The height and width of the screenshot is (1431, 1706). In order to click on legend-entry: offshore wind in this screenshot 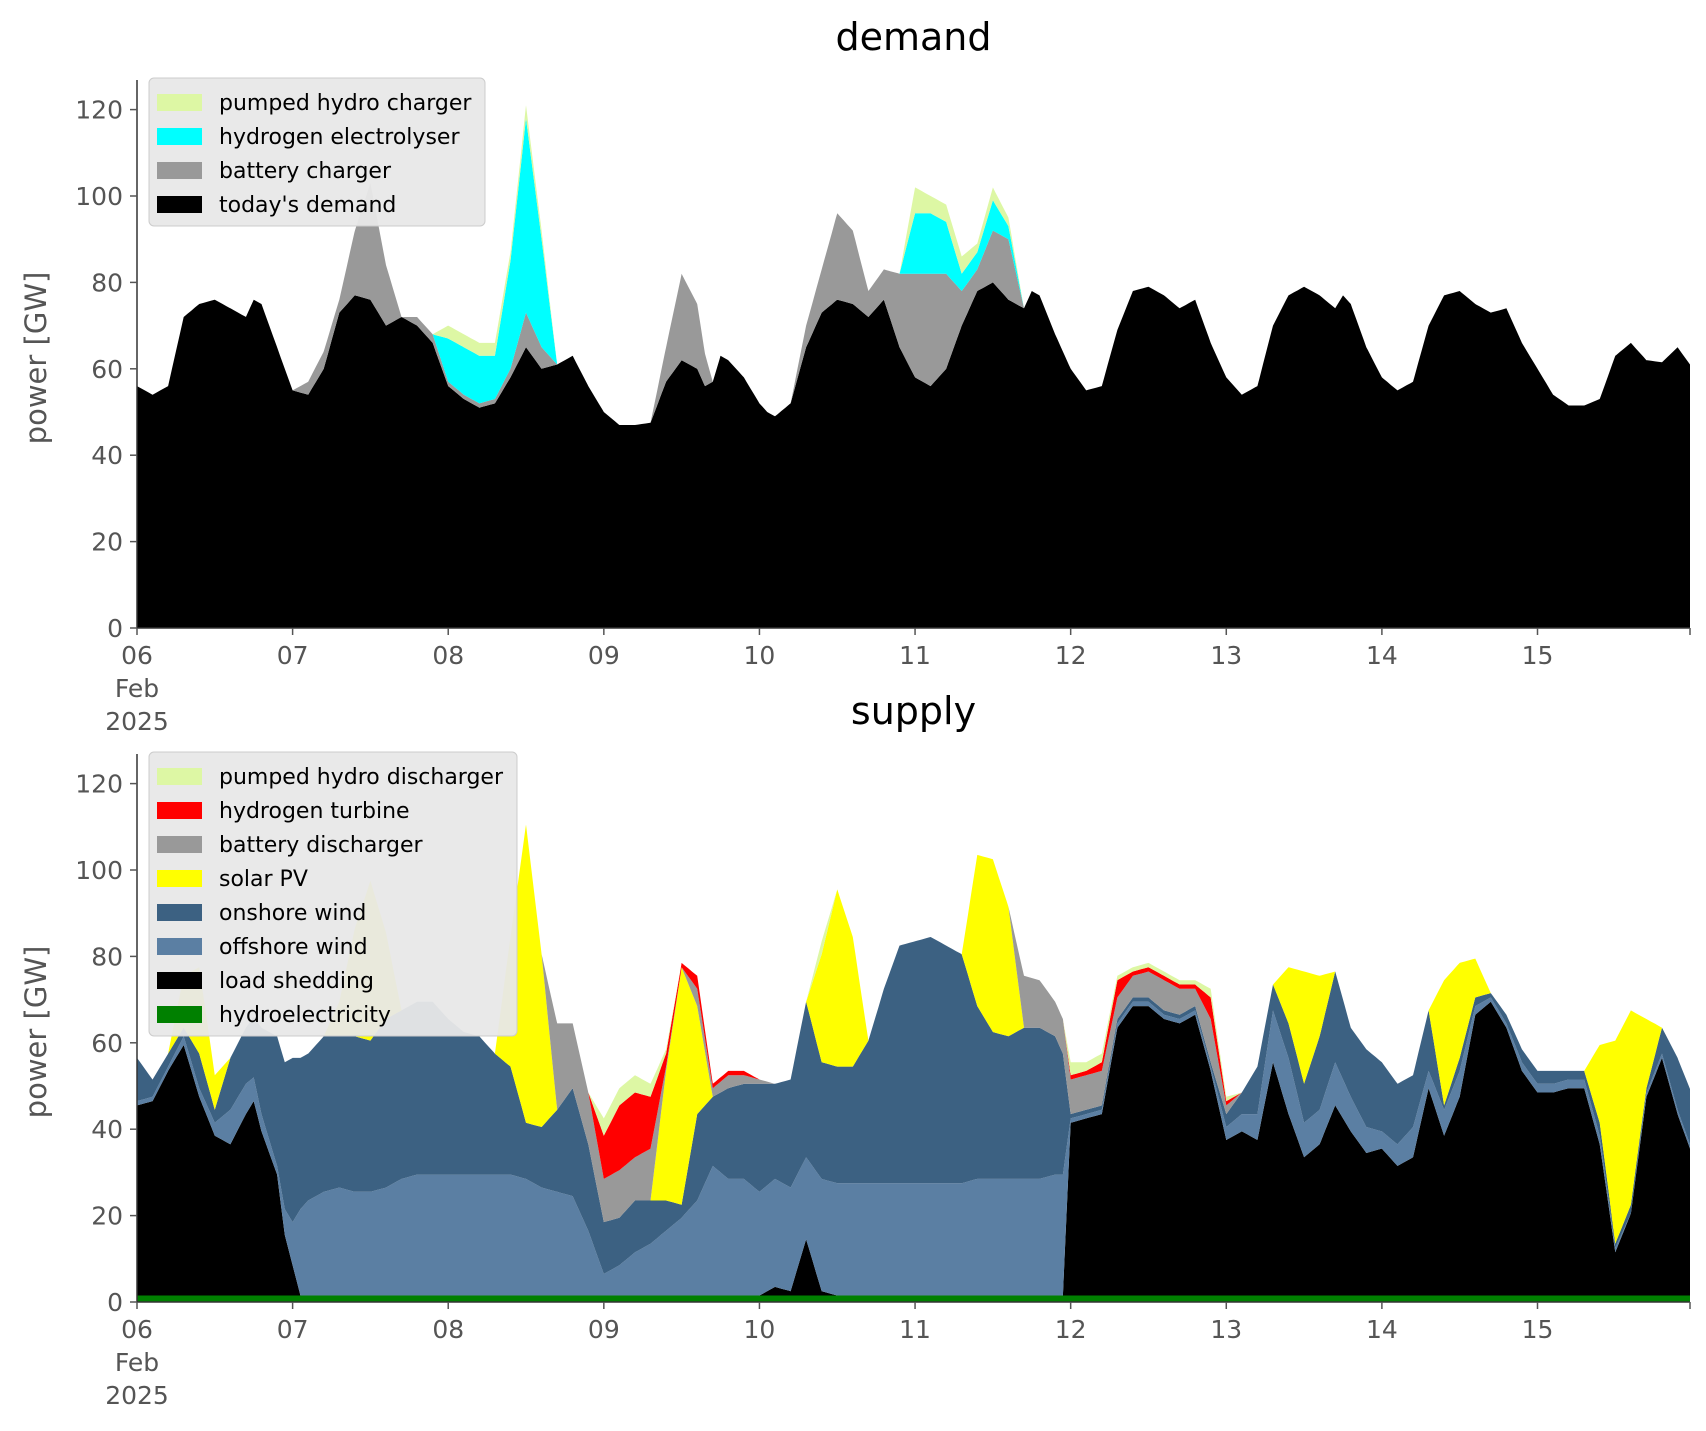, I will do `click(293, 947)`.